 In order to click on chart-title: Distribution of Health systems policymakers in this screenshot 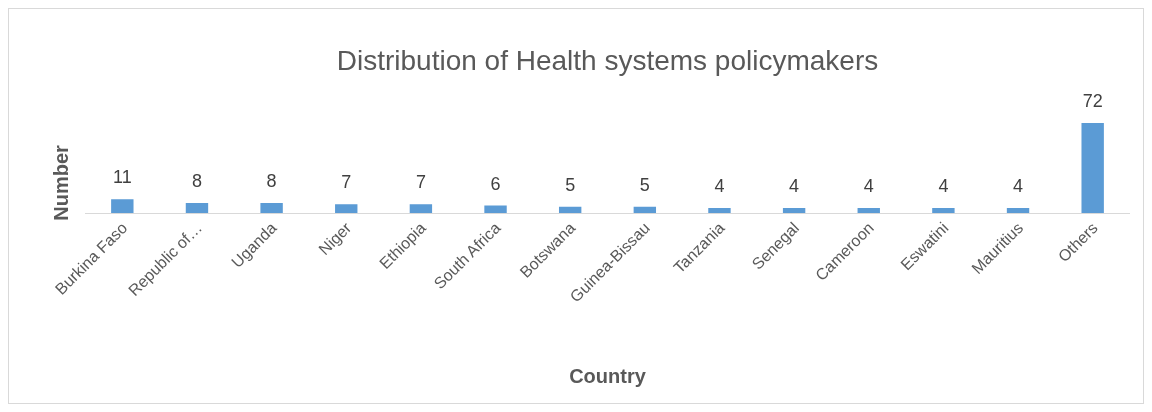, I will do `click(607, 60)`.